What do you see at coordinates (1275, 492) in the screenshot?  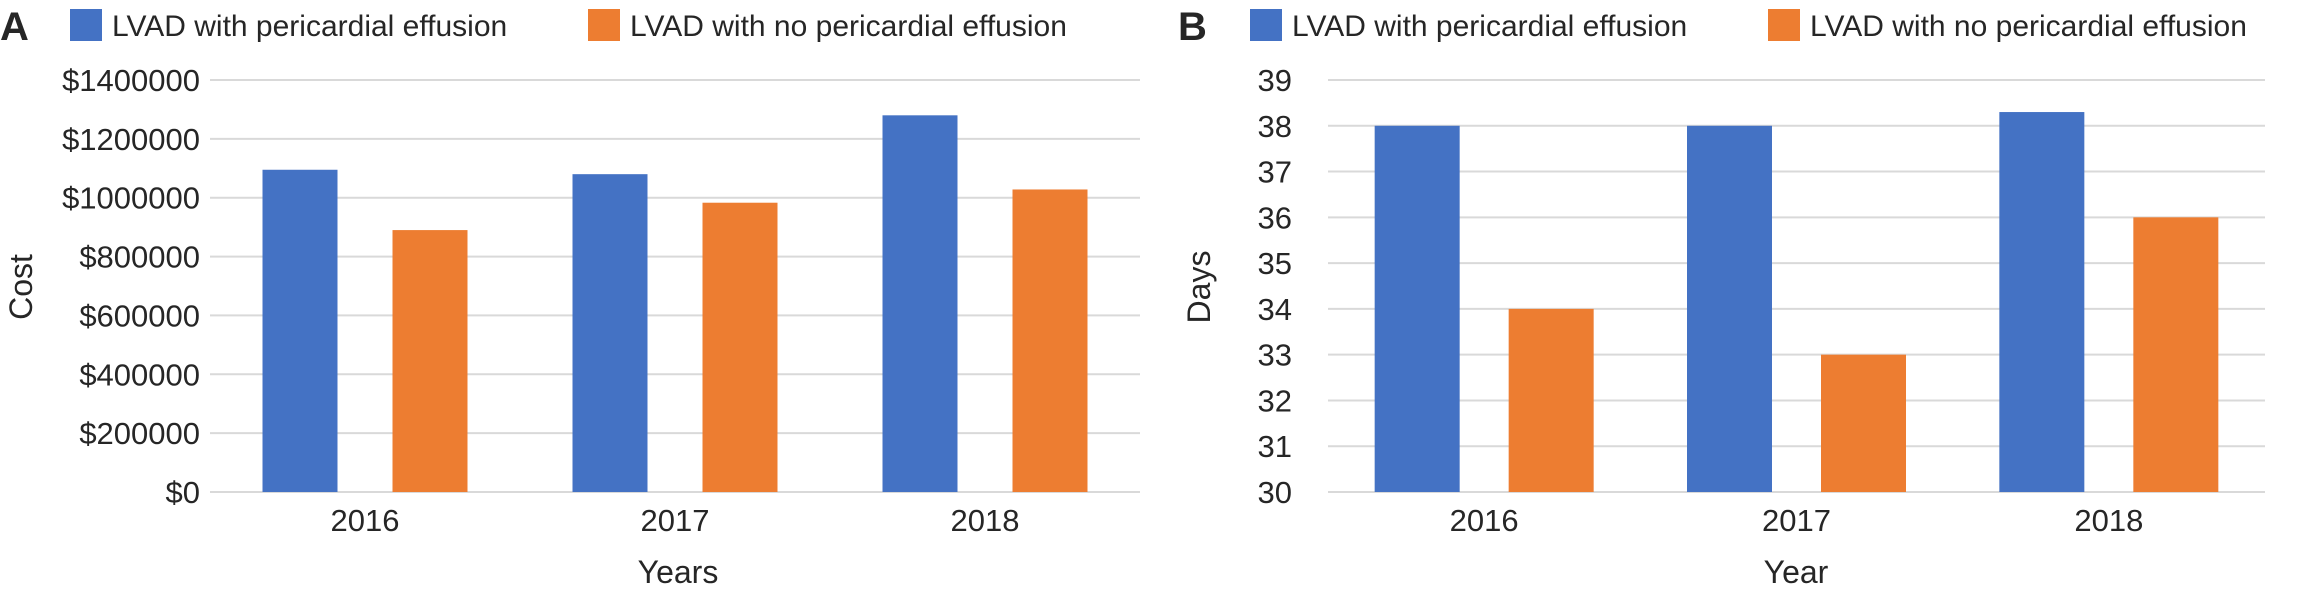 I see `y-tick-label: 30` at bounding box center [1275, 492].